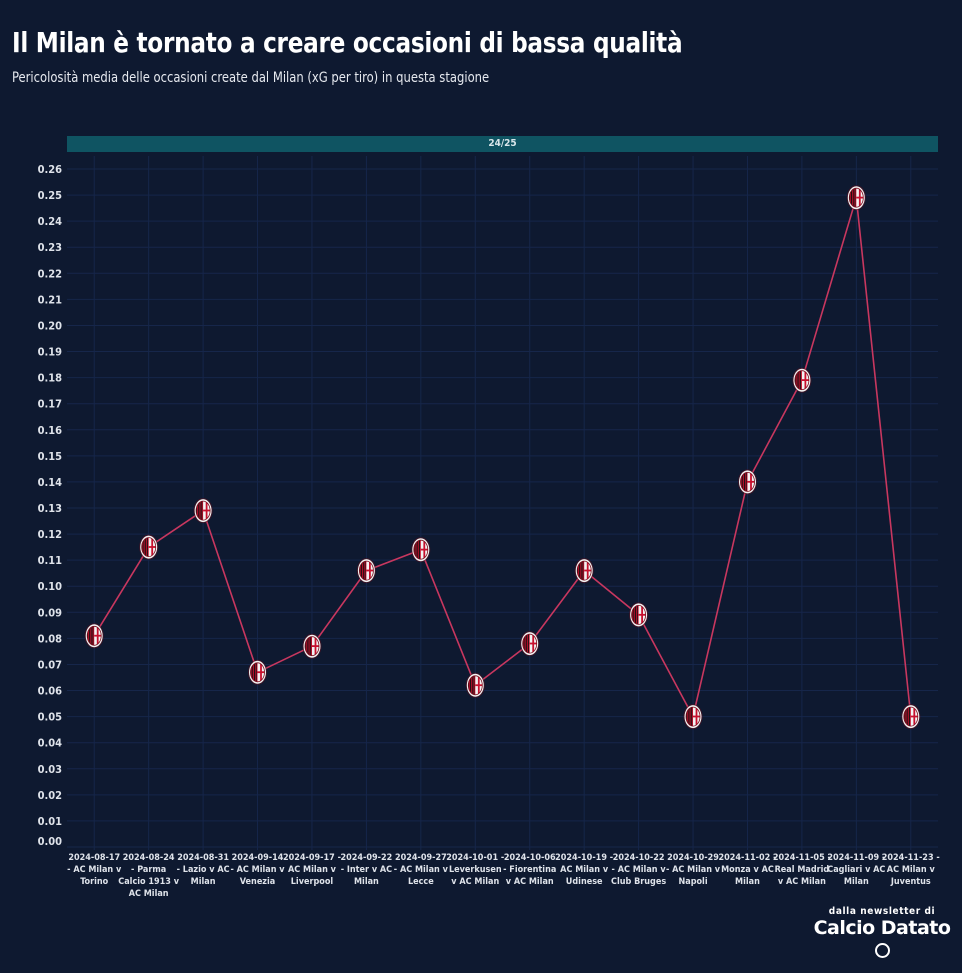 This screenshot has width=962, height=973. I want to click on x-tick-label: 2024-10-22- AC Milan v Club Bruges, so click(638, 870).